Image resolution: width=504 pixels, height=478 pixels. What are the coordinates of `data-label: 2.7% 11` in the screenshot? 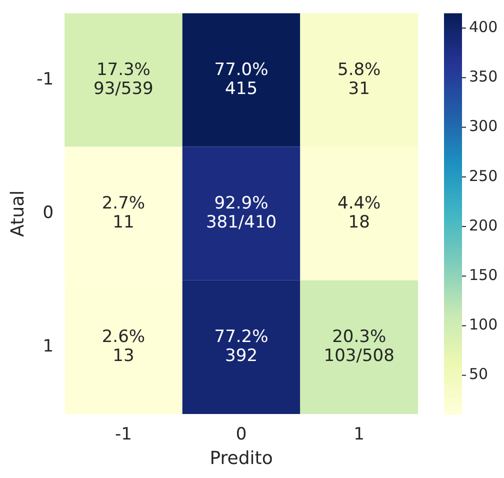 It's located at (124, 213).